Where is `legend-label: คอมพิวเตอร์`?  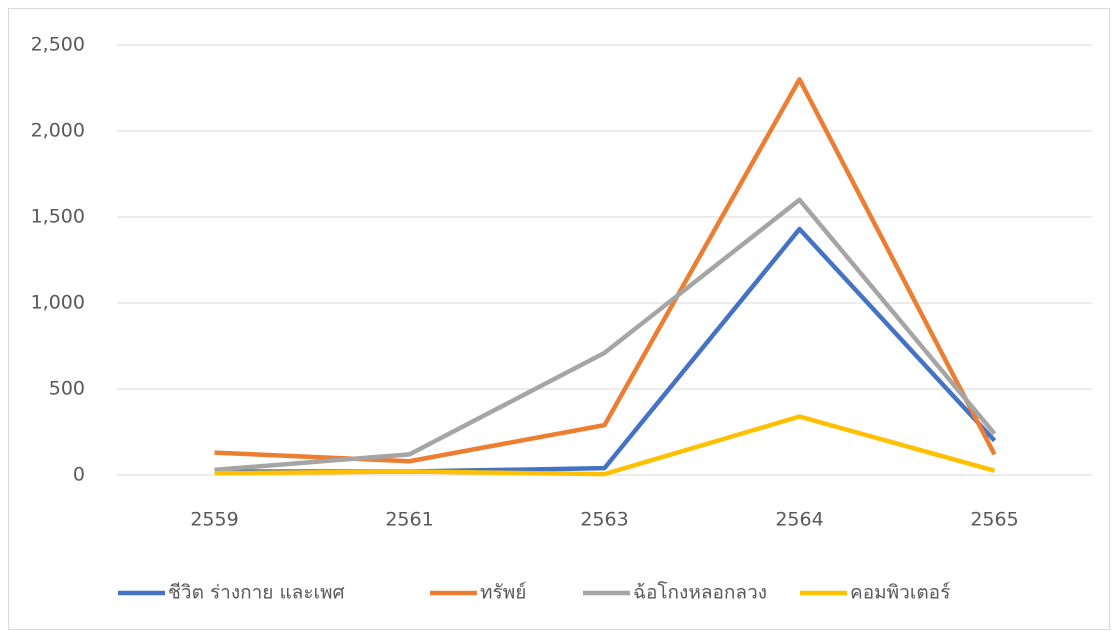
legend-label: คอมพิวเตอร์ is located at coordinates (900, 593).